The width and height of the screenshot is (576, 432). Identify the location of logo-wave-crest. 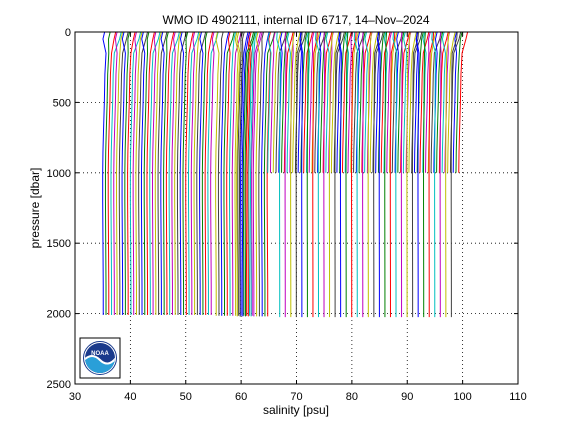
(100, 360).